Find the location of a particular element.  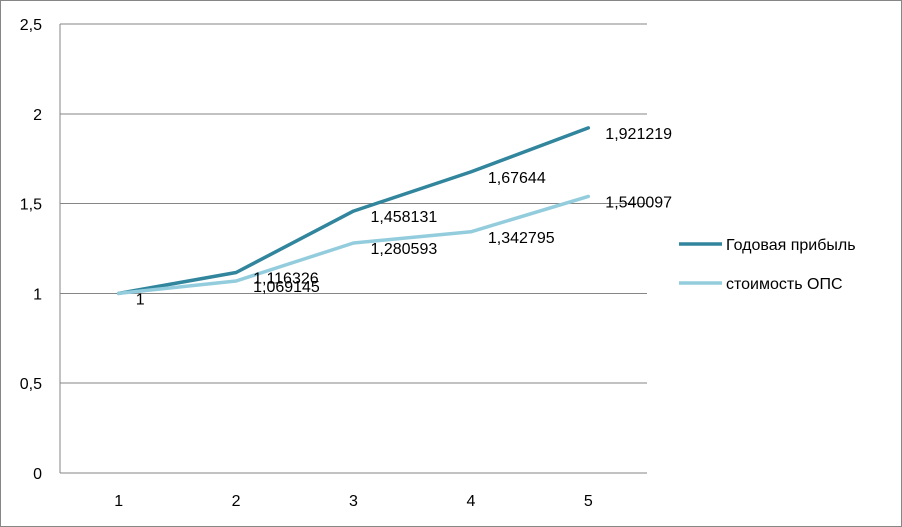

y-tick-label: 1,5 is located at coordinates (31, 205).